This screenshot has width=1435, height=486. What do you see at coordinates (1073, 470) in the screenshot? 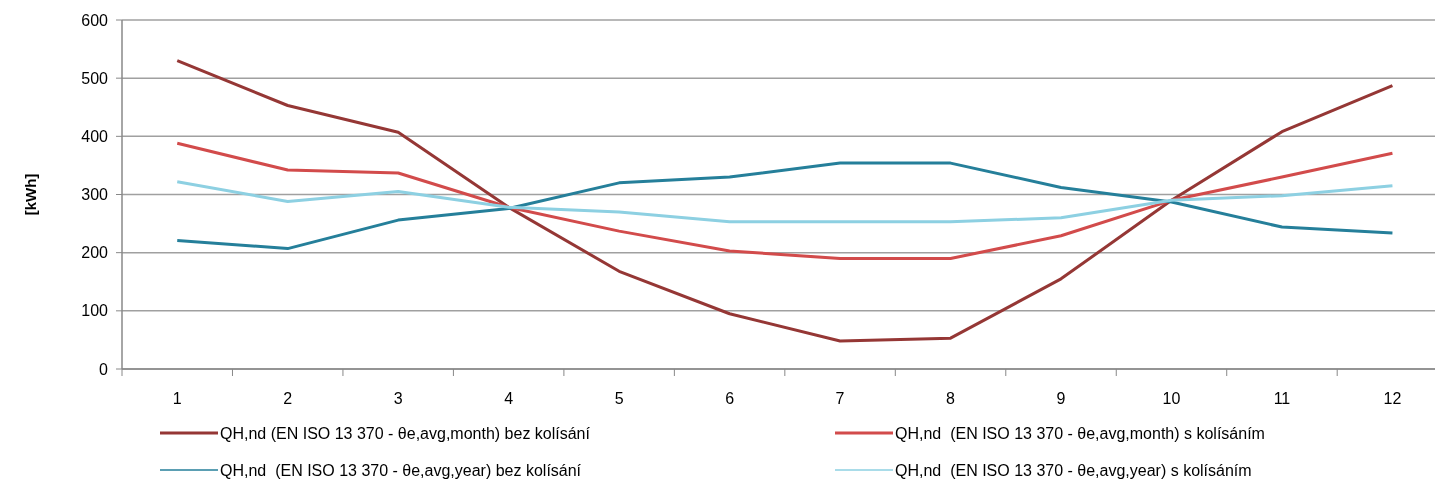
I see `legend-label: QH,nd (EN ISO 13 370 - θe,avg,year) s kolísáním` at bounding box center [1073, 470].